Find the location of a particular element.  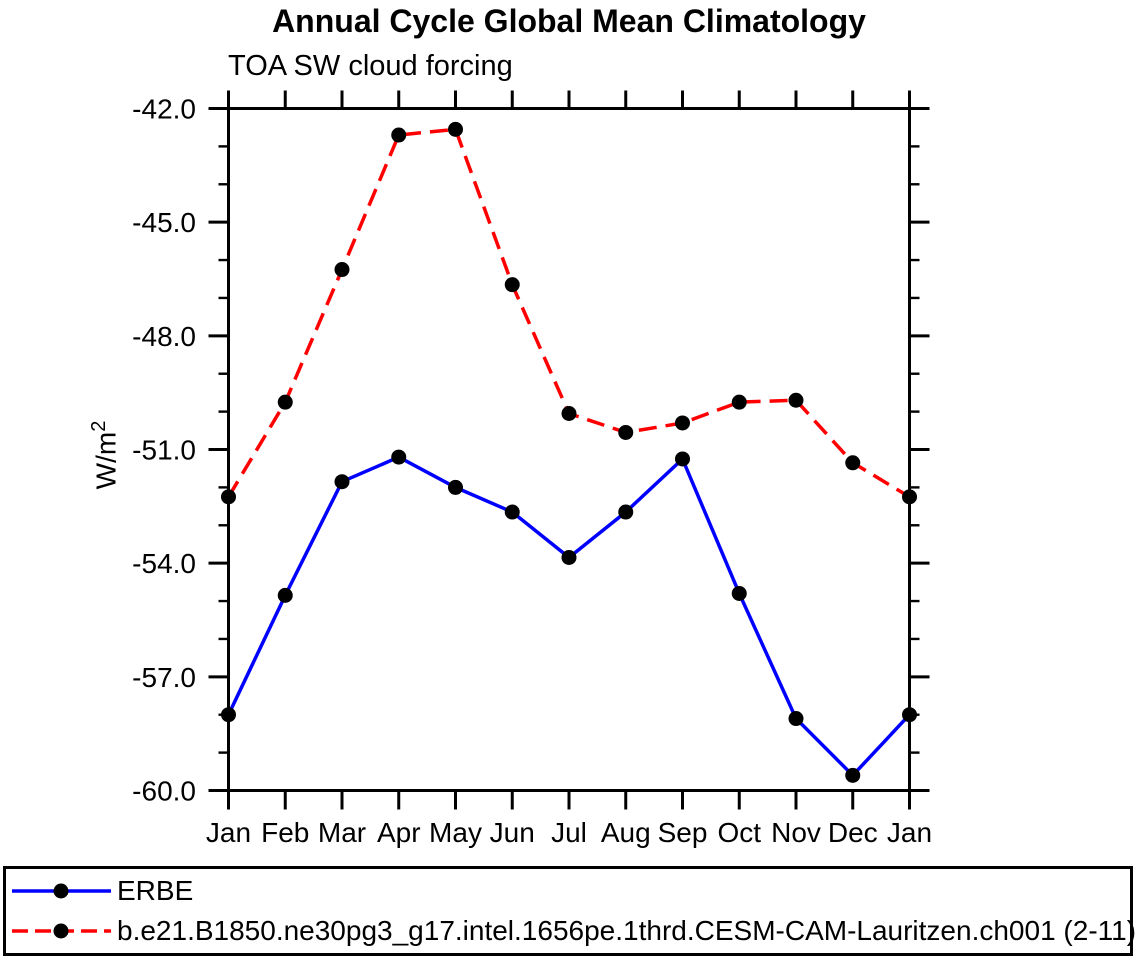

y-tick-label: -45.0 is located at coordinates (164, 222).